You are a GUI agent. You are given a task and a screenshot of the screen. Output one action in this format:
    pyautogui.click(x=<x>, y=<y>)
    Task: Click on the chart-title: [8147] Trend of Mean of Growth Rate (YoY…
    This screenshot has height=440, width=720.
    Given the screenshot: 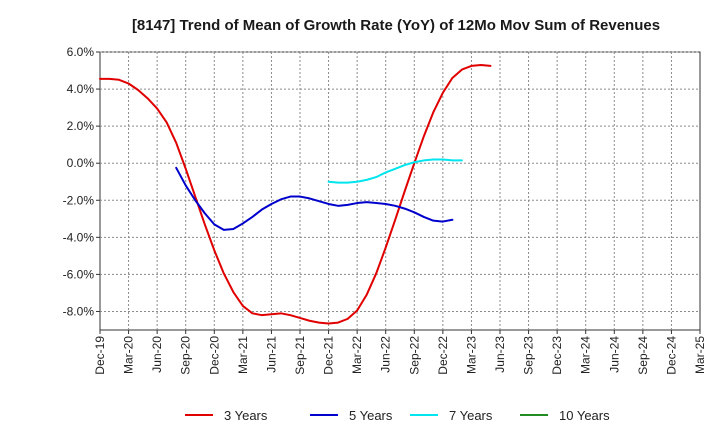 What is the action you would take?
    pyautogui.click(x=396, y=25)
    